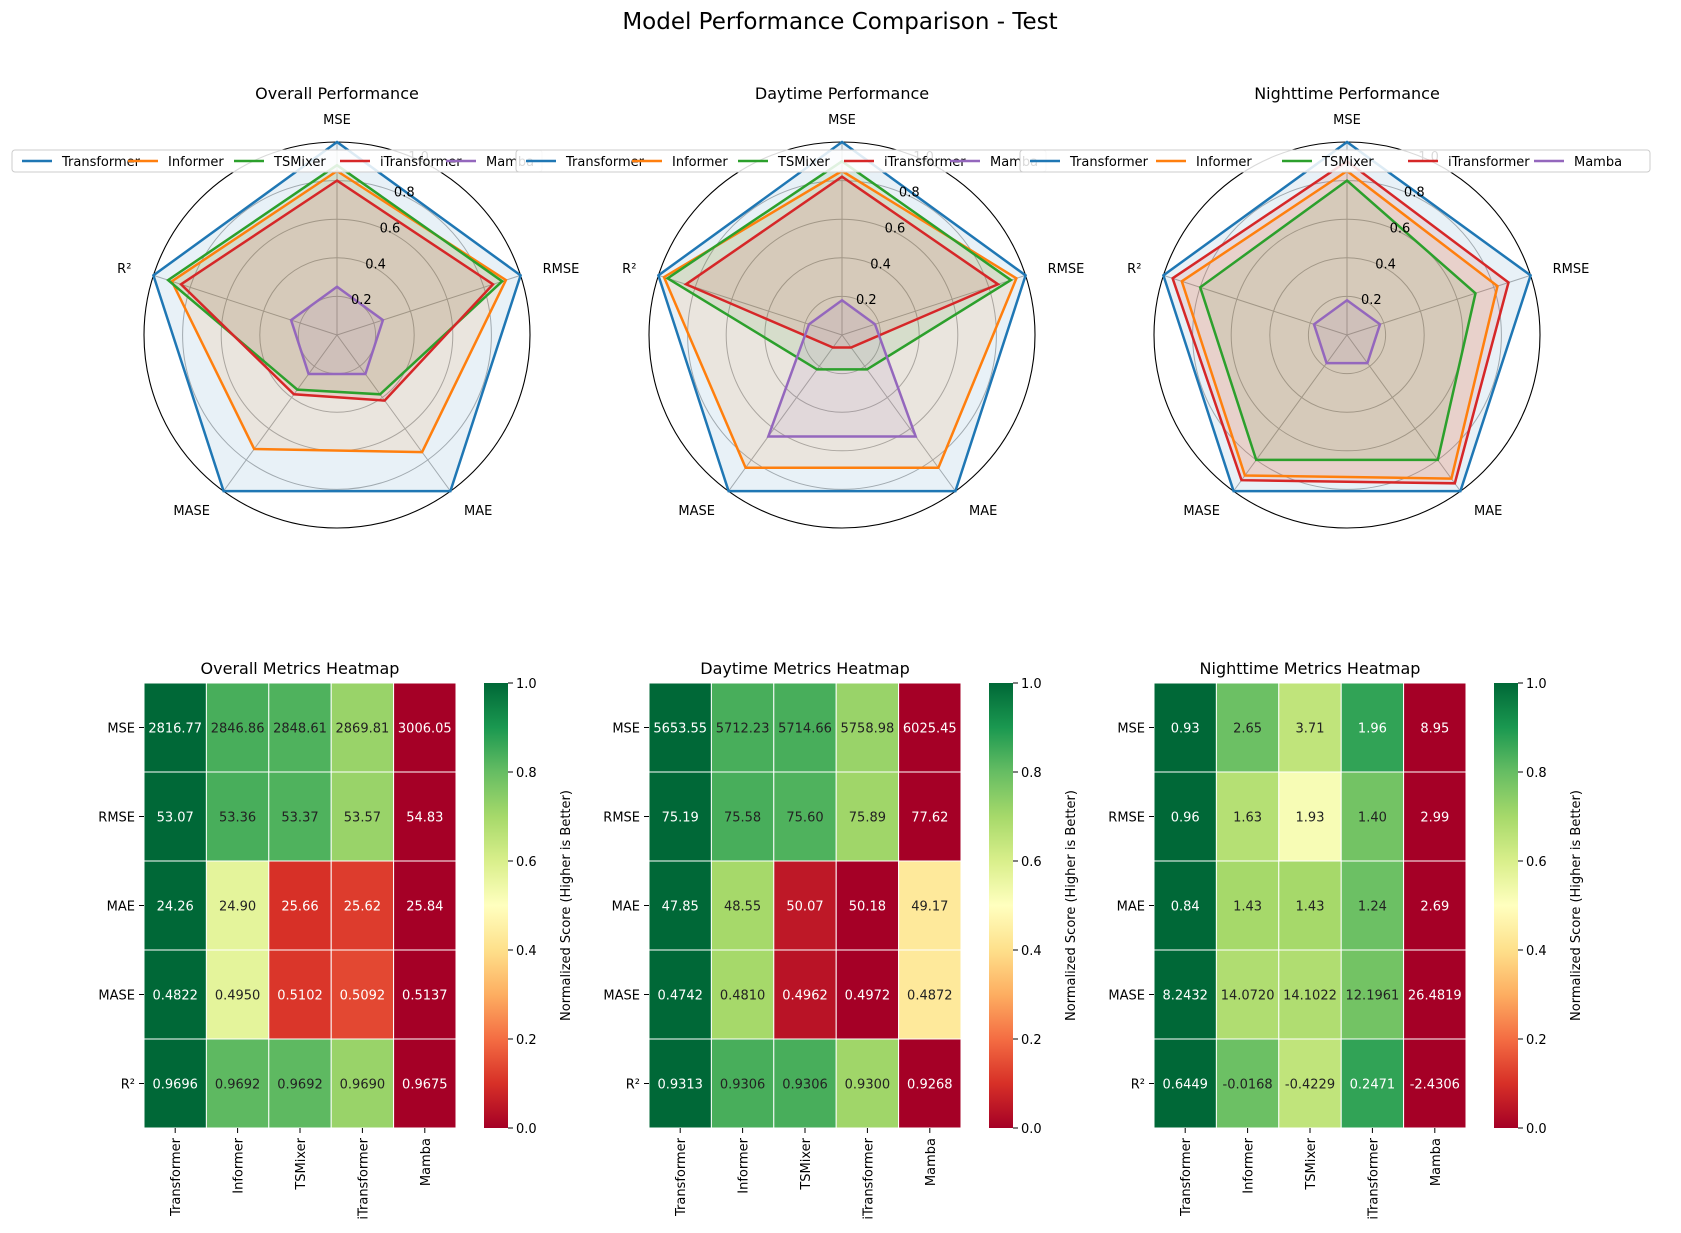 The width and height of the screenshot is (1681, 1233). I want to click on colorbar-tick-label: 0.2, so click(526, 1040).